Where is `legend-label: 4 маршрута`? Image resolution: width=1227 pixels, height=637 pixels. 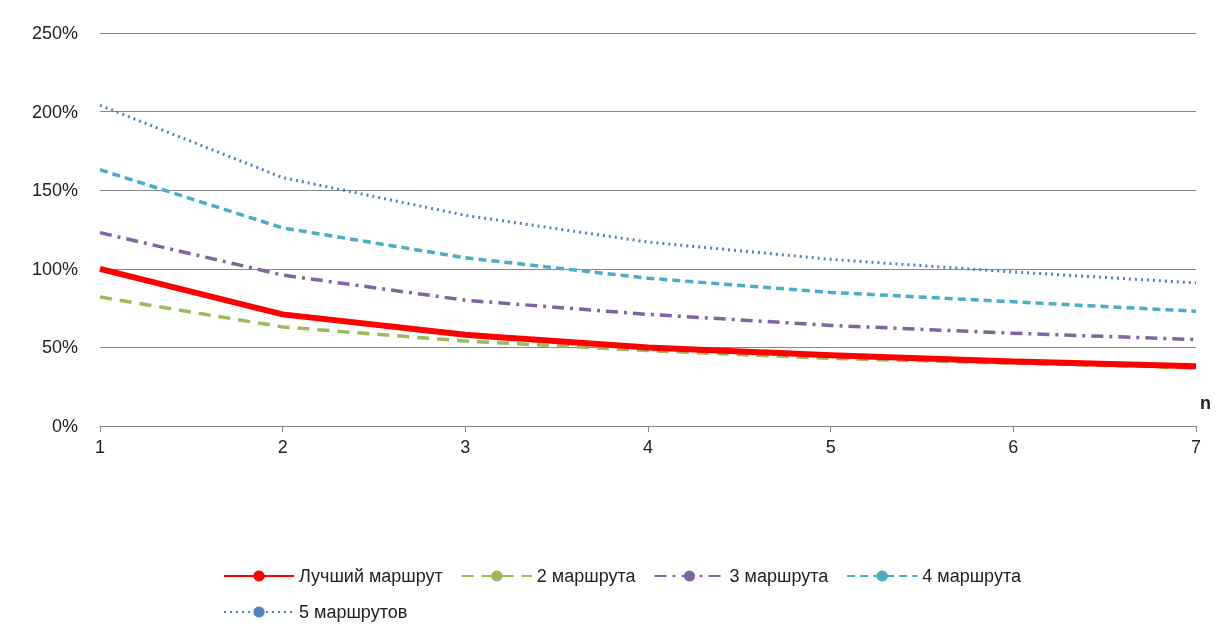 legend-label: 4 маршрута is located at coordinates (972, 576).